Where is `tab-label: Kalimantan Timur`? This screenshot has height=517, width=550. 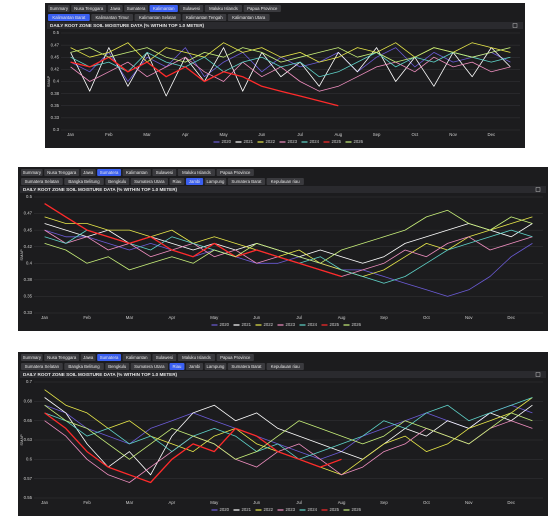 tab-label: Kalimantan Timur is located at coordinates (112, 17).